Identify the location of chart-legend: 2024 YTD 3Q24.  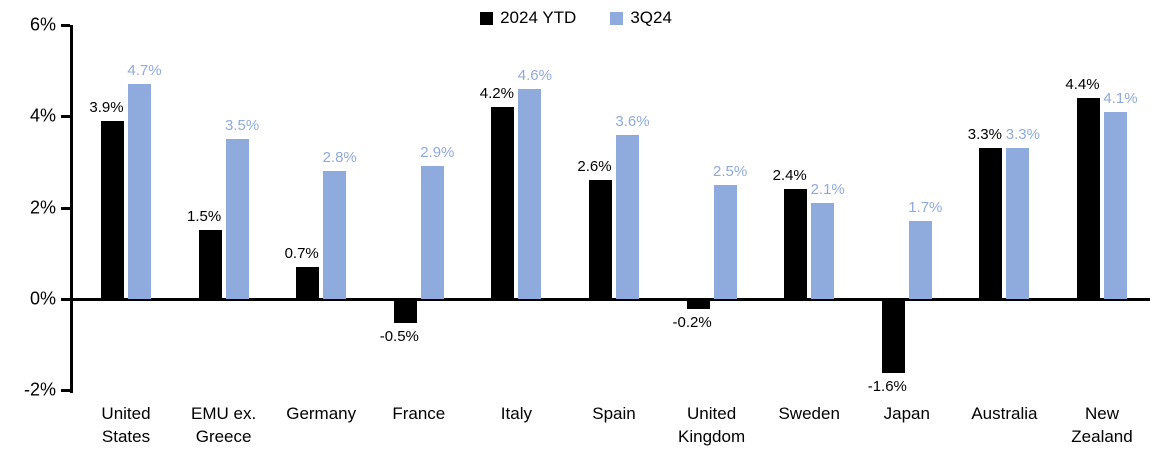
(576, 18).